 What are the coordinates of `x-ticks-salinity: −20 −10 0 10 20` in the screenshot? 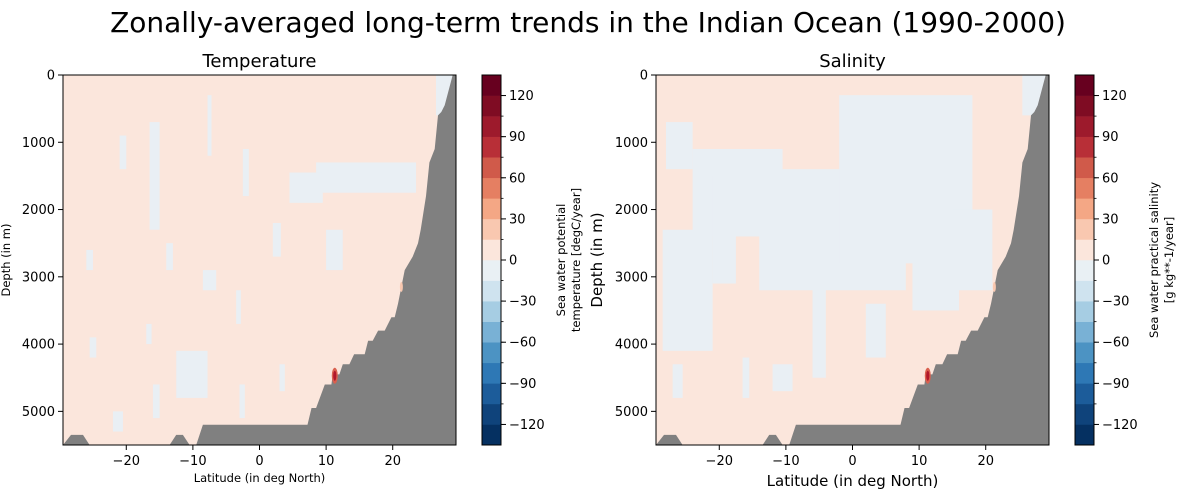 It's located at (850, 457).